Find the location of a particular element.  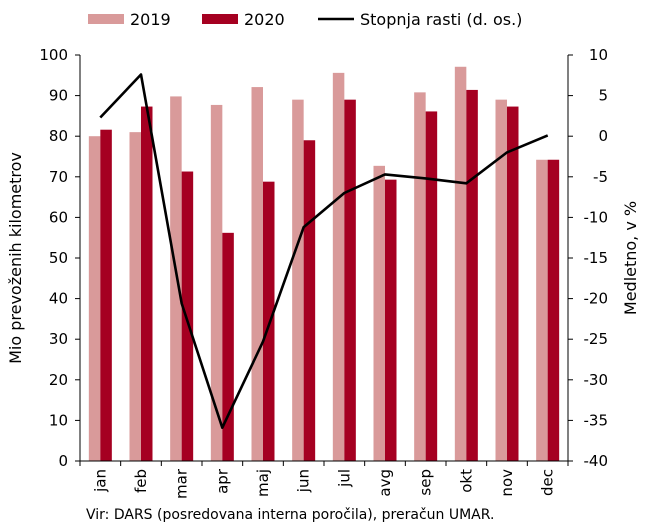

right-tick-label: -40 is located at coordinates (596, 461).